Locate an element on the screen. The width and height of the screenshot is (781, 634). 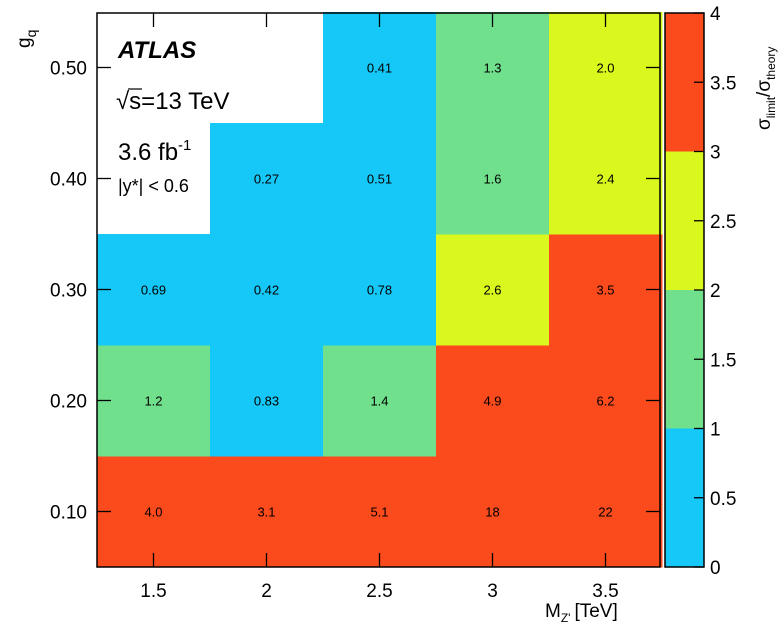
heatmap-cell-value: 0.27 is located at coordinates (266, 179).